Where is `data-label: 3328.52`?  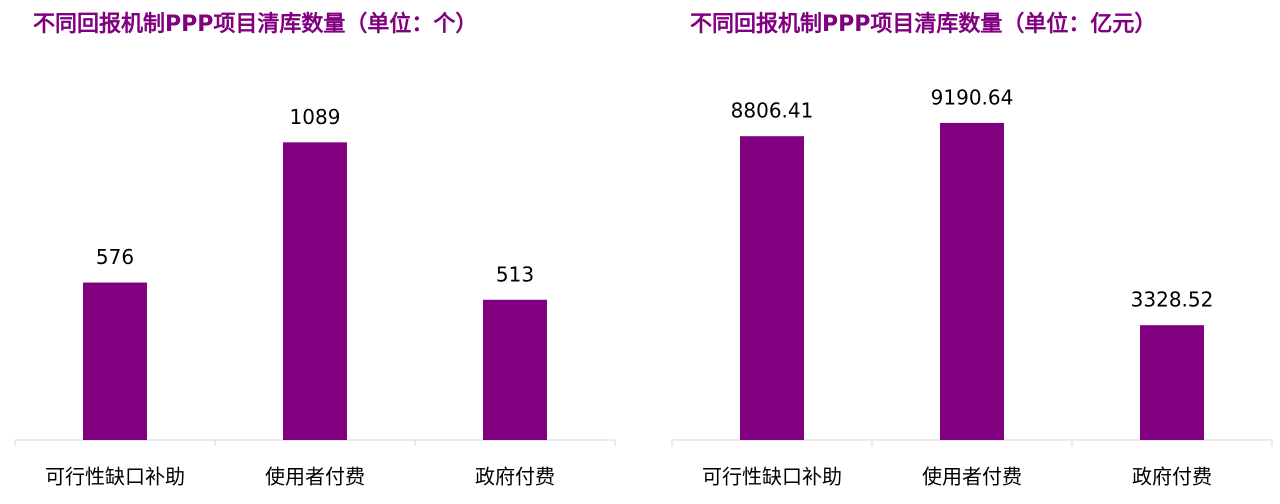 data-label: 3328.52 is located at coordinates (1172, 300).